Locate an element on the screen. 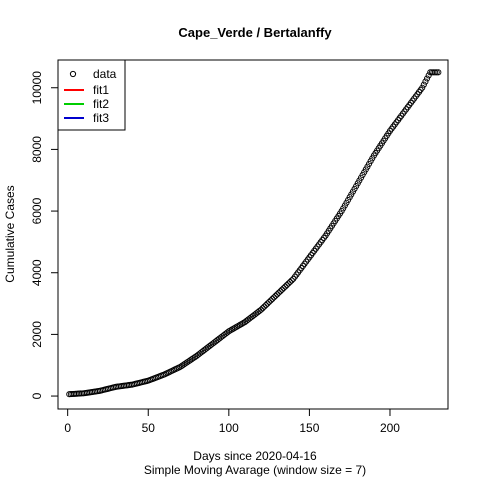 This screenshot has height=480, width=480. y-tick-label: 4000 is located at coordinates (37, 272).